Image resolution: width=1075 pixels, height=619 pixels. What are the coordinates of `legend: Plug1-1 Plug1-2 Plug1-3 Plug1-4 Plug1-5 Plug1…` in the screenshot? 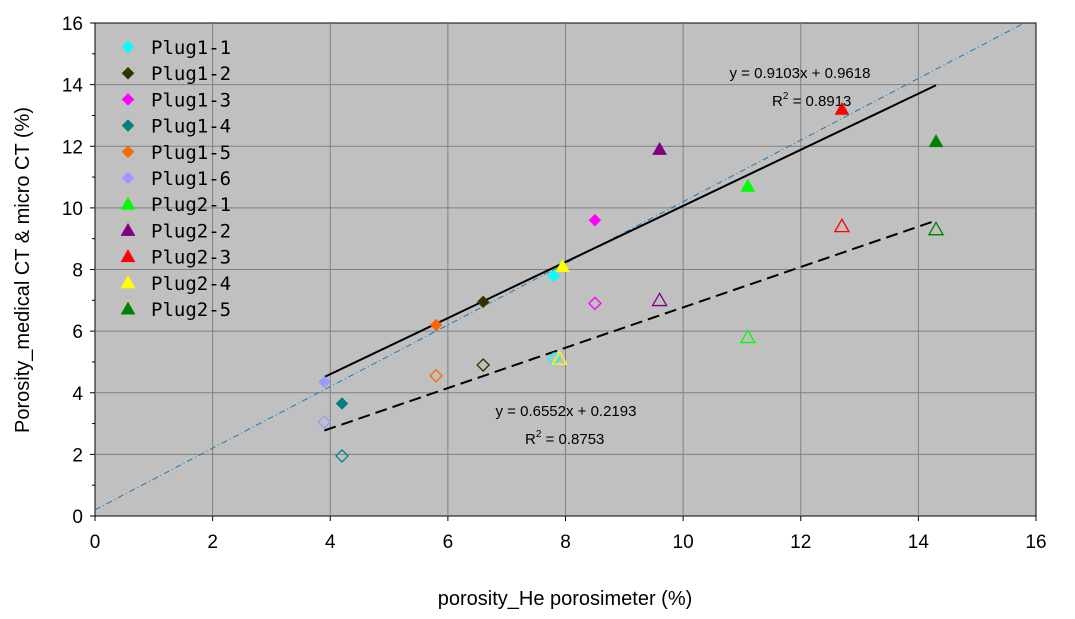 It's located at (175, 179).